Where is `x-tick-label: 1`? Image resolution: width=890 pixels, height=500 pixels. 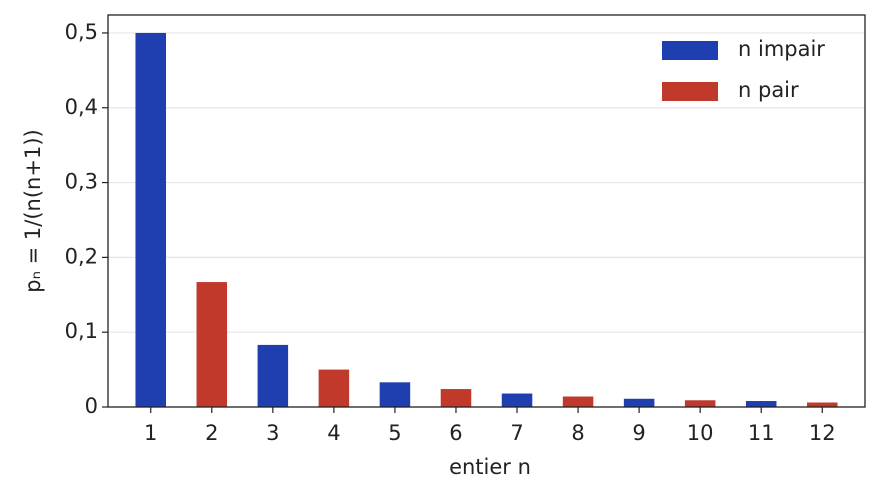 x-tick-label: 1 is located at coordinates (150, 433).